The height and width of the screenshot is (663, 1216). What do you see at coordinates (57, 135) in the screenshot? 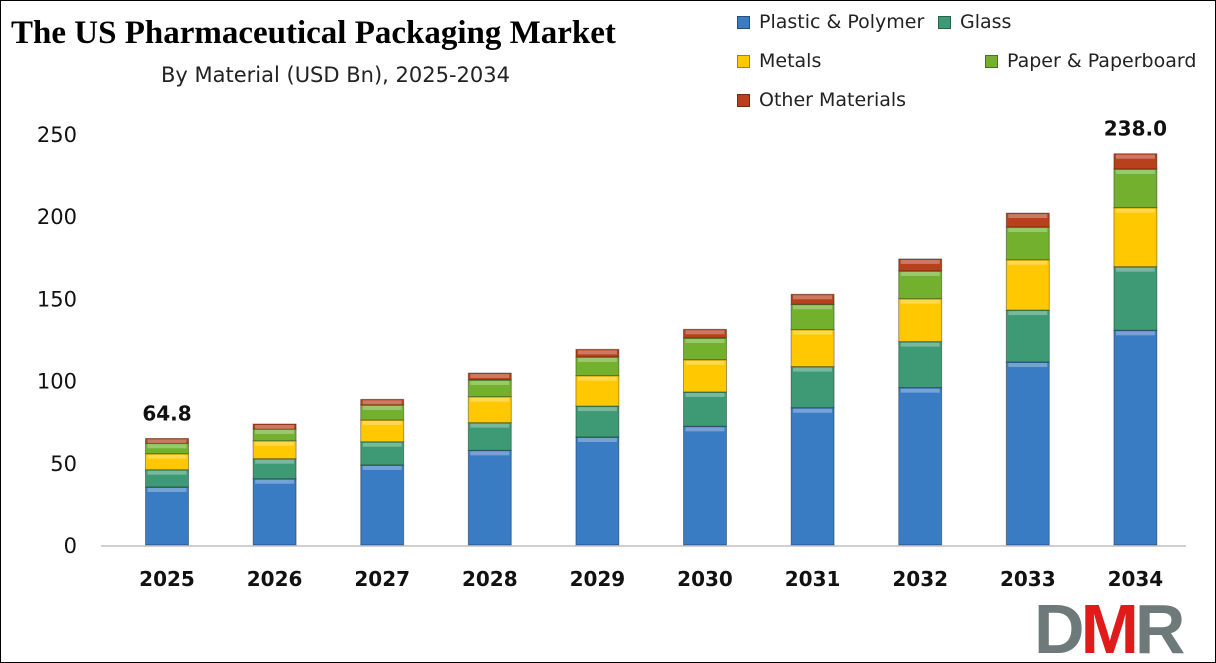
I see `y-tick-label: 250` at bounding box center [57, 135].